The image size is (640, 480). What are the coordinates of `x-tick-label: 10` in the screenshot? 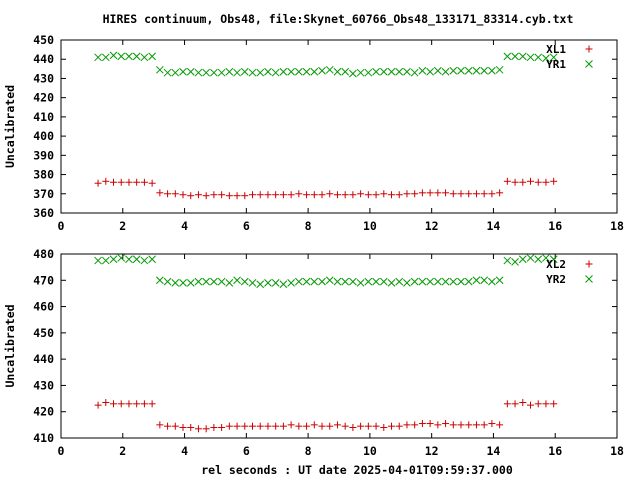 It's located at (370, 451).